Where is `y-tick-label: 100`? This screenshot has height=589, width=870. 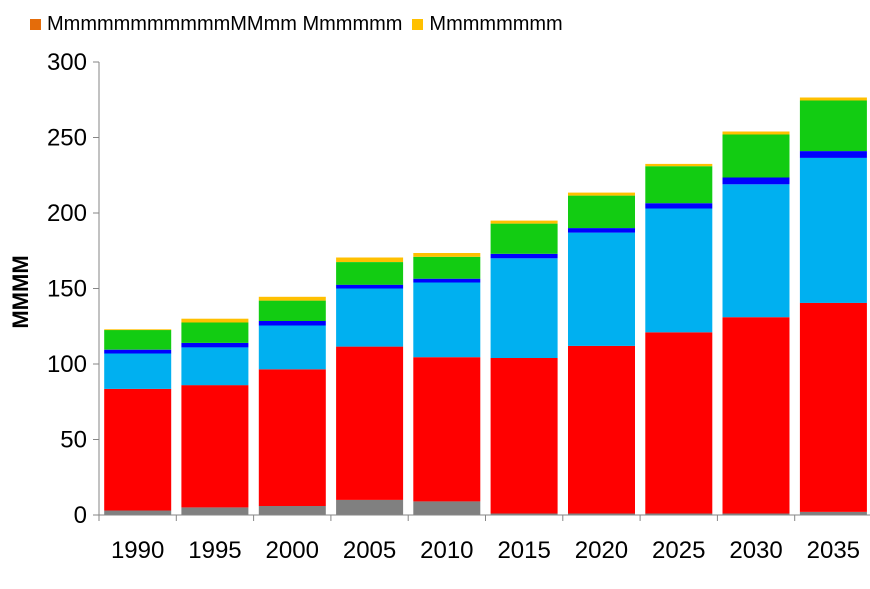
y-tick-label: 100 is located at coordinates (67, 364).